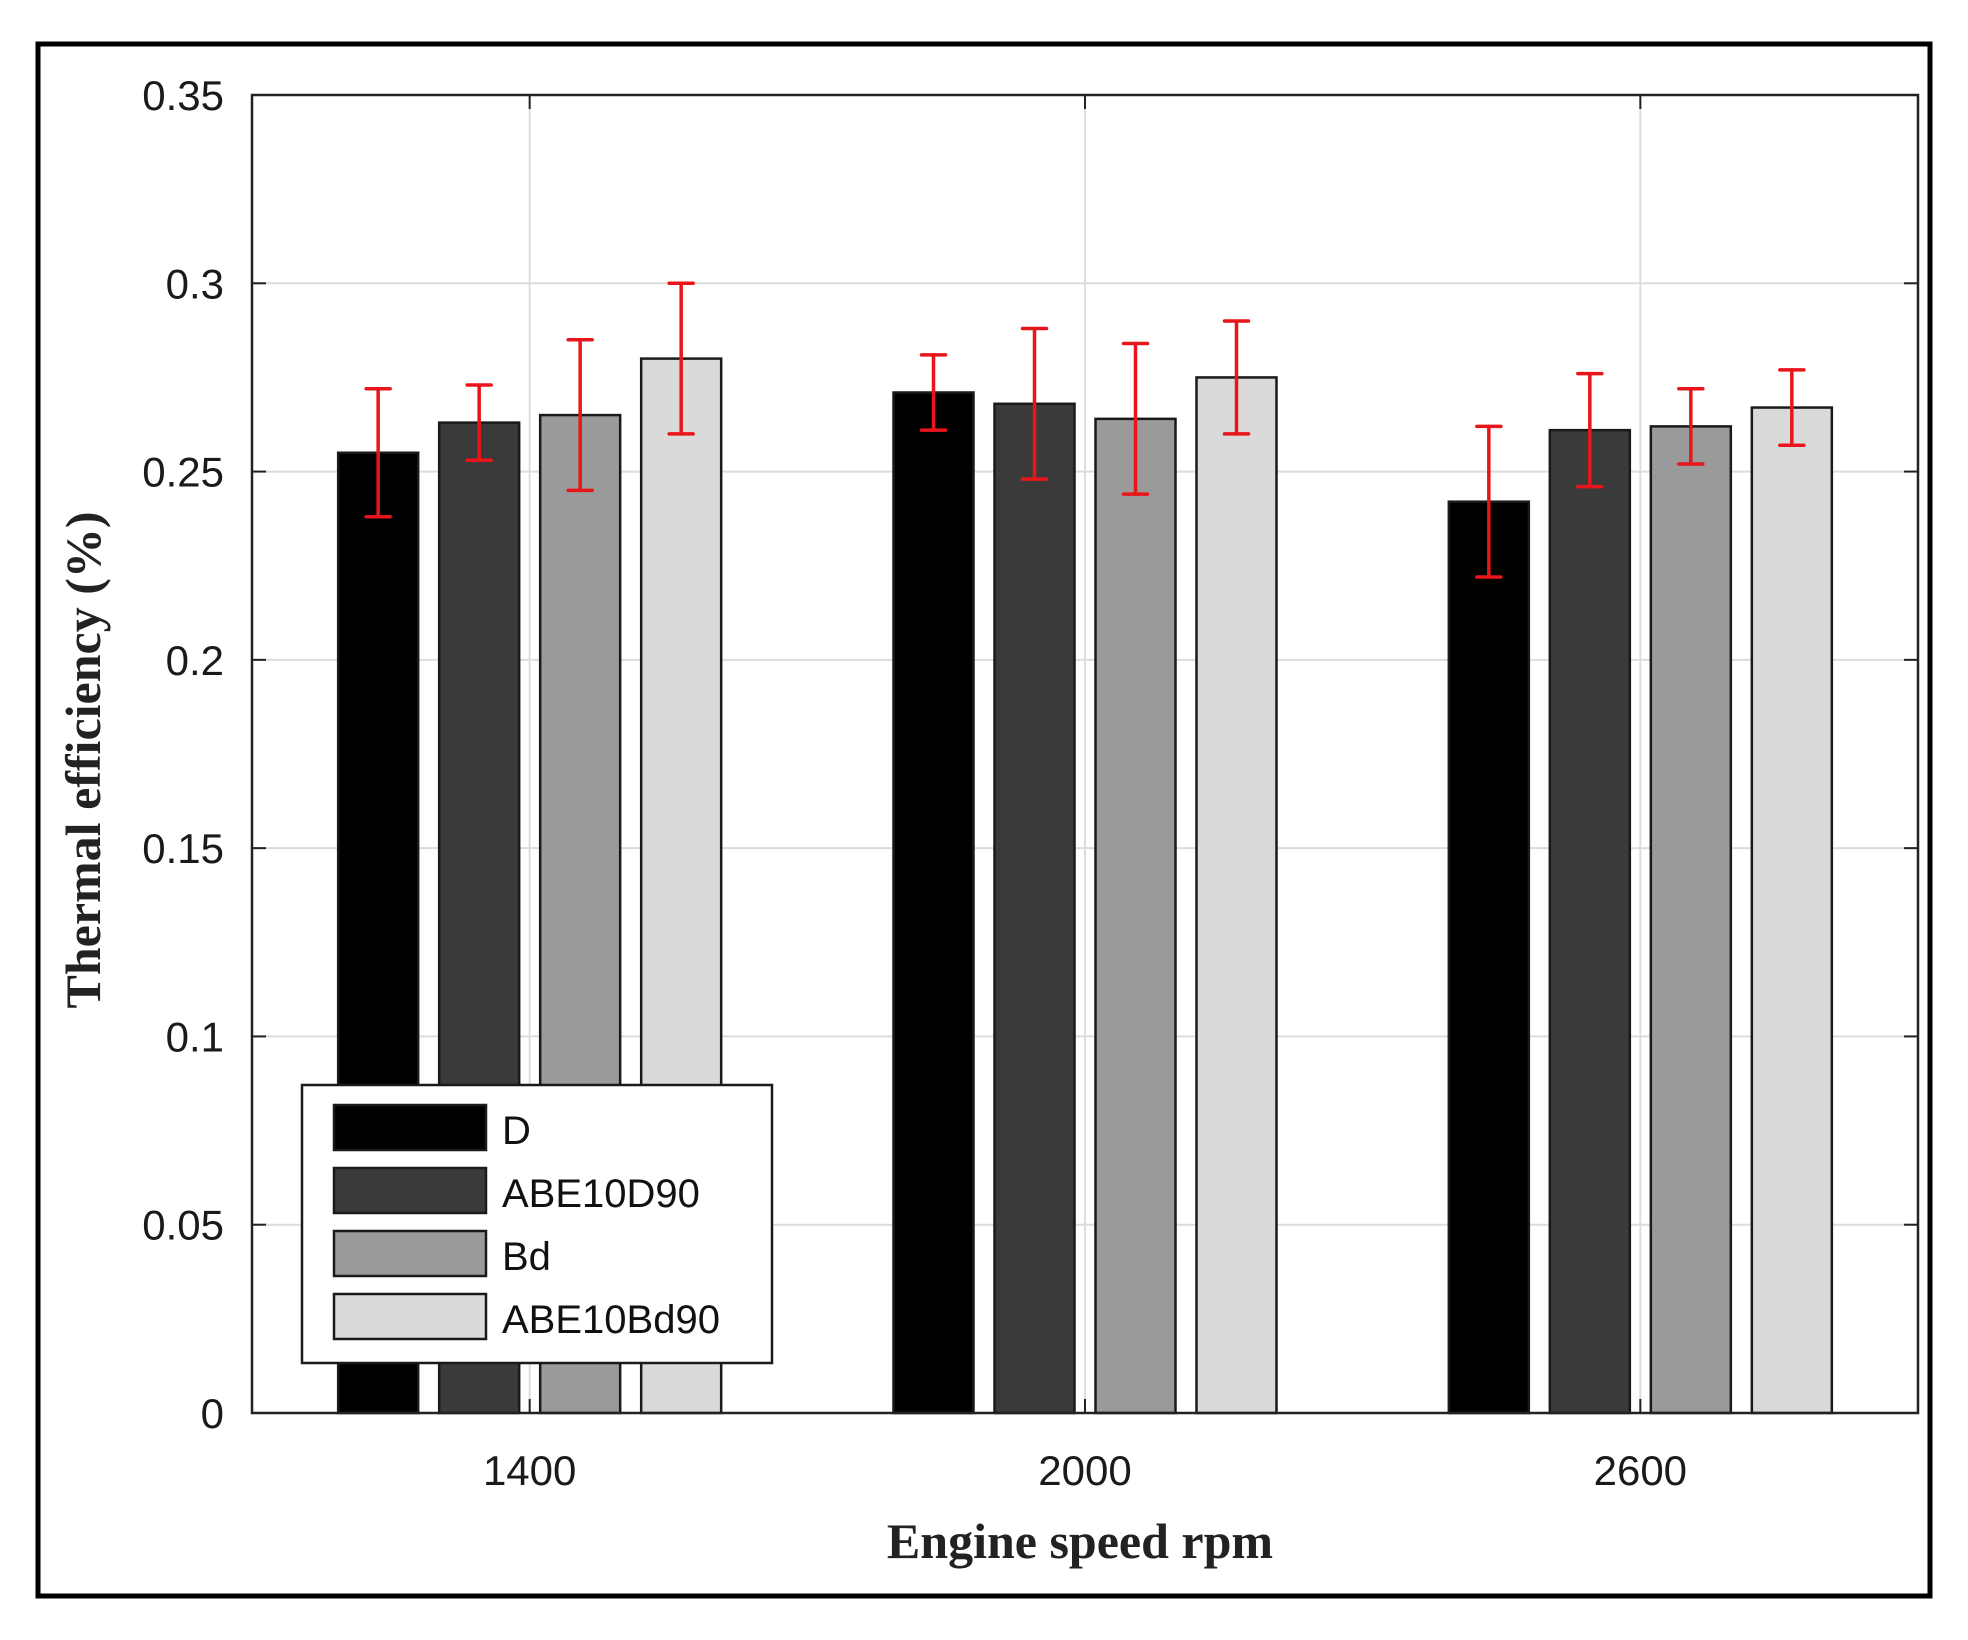  What do you see at coordinates (212, 1413) in the screenshot?
I see `y-tick-label: 0` at bounding box center [212, 1413].